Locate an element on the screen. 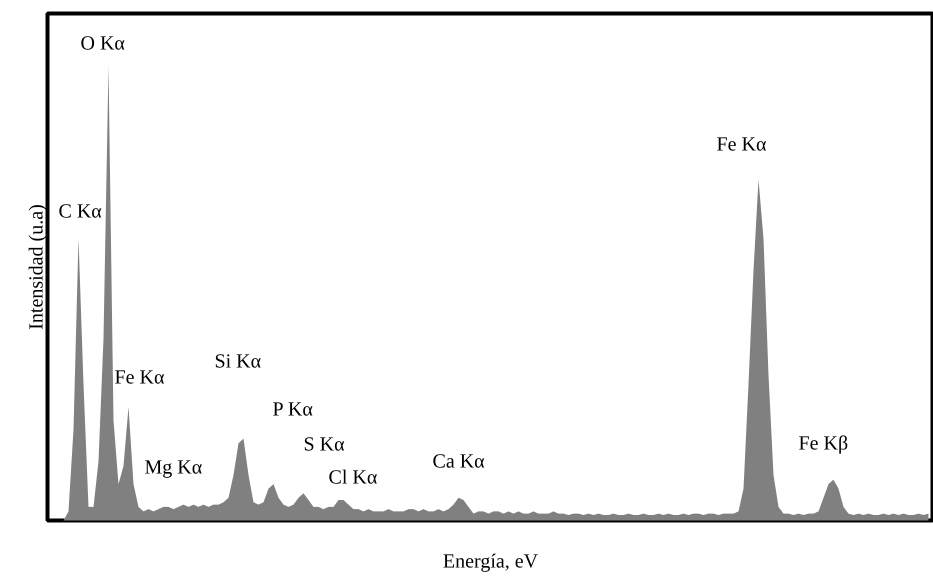  annotation: Mg Kα is located at coordinates (173, 467).